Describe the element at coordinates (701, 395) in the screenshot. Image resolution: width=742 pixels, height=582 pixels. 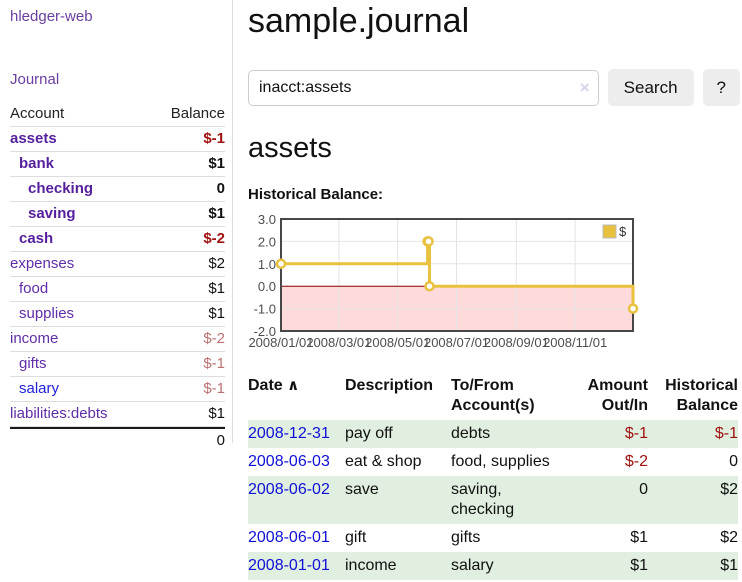
I see `column-header-balance: Historical Balance` at that location.